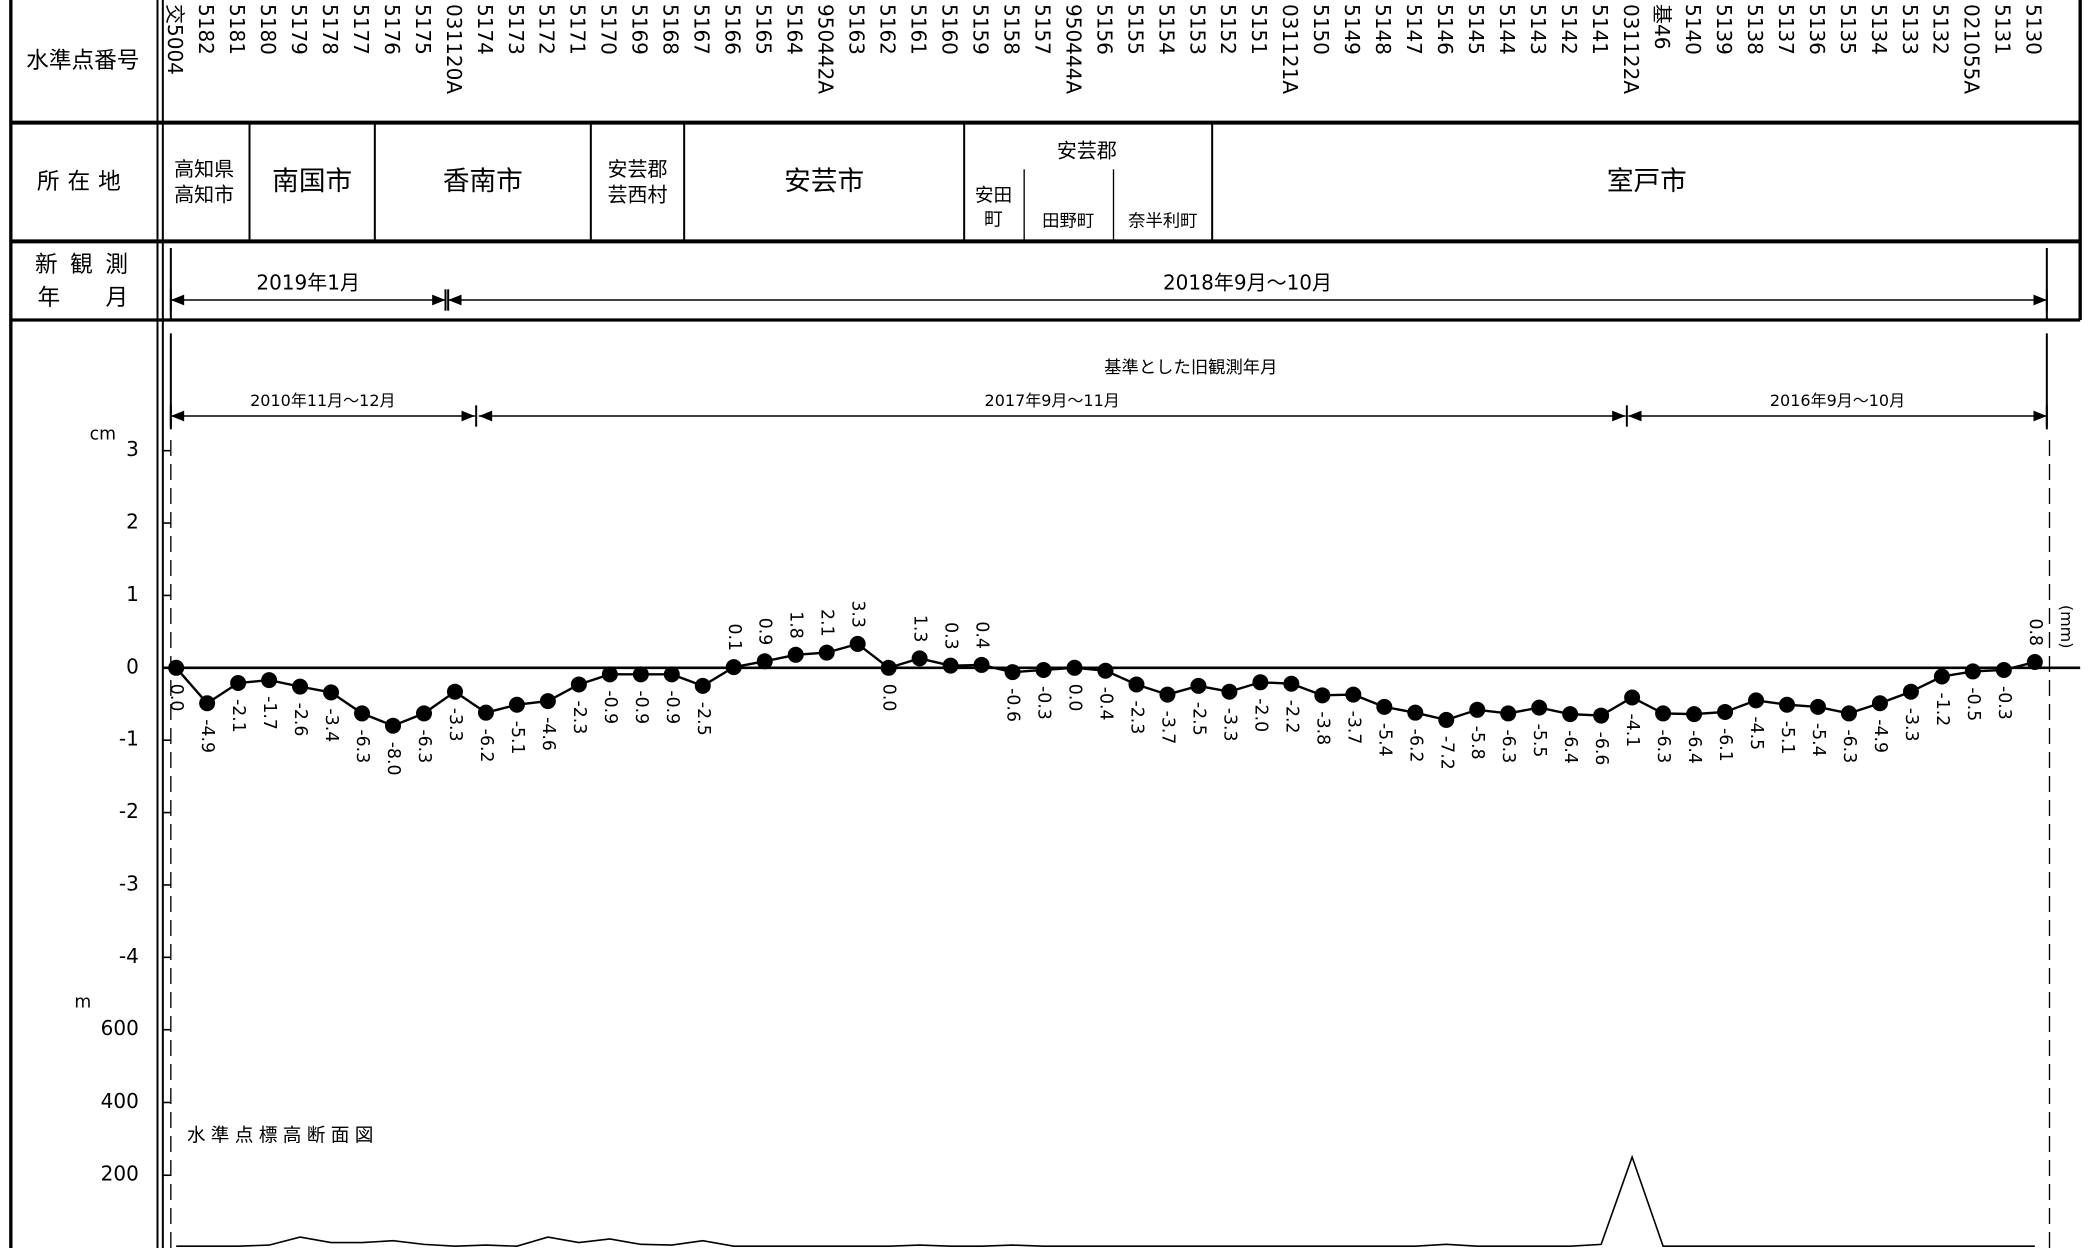 The width and height of the screenshot is (2091, 1248). What do you see at coordinates (1105, 1200) in the screenshot?
I see `elevation-profile` at bounding box center [1105, 1200].